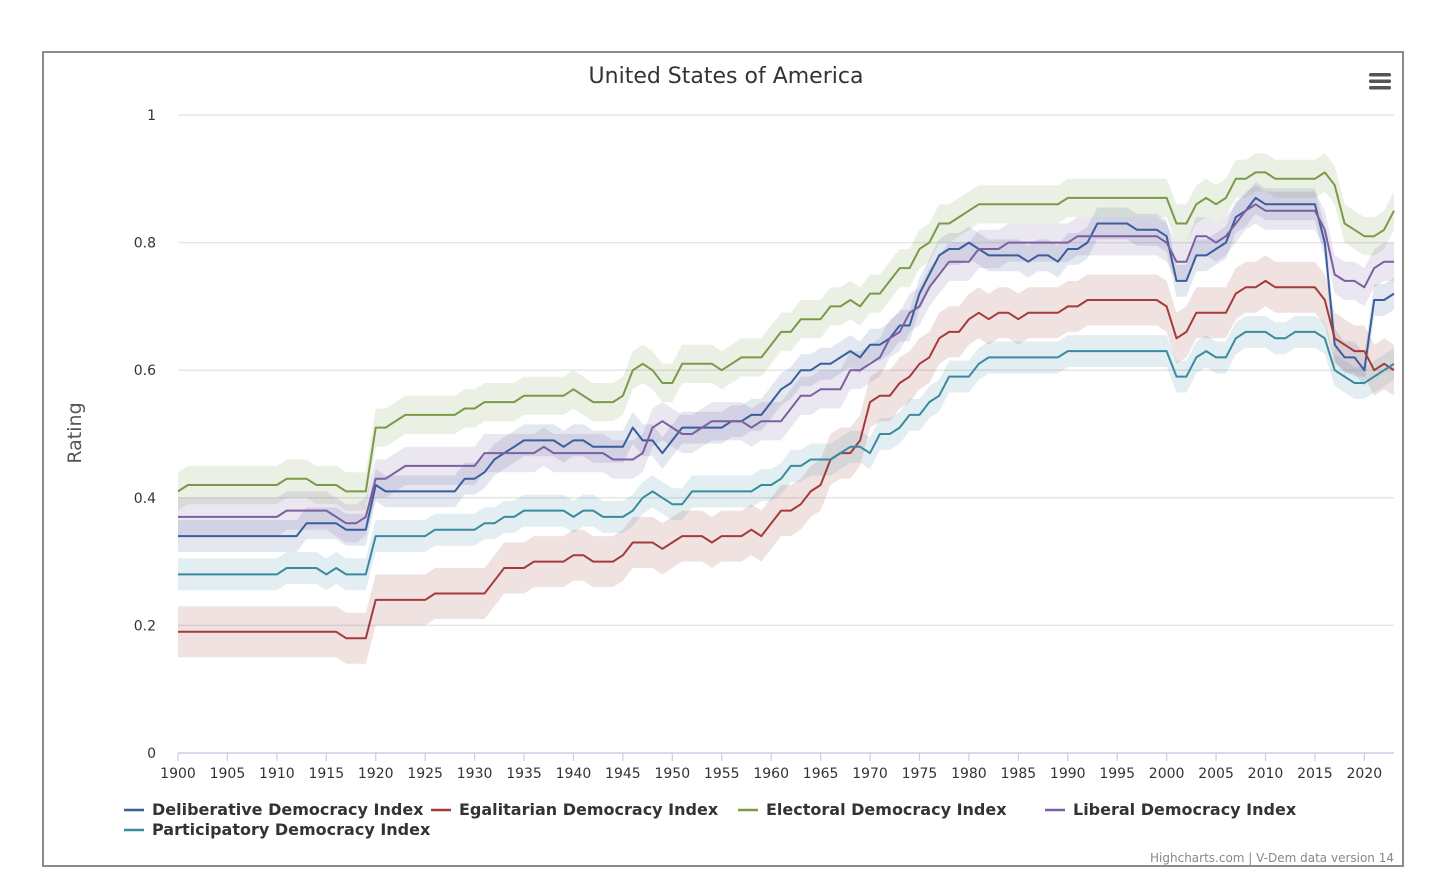 The width and height of the screenshot is (1456, 896). Describe the element at coordinates (326, 774) in the screenshot. I see `x-tick-label: 1915` at that location.